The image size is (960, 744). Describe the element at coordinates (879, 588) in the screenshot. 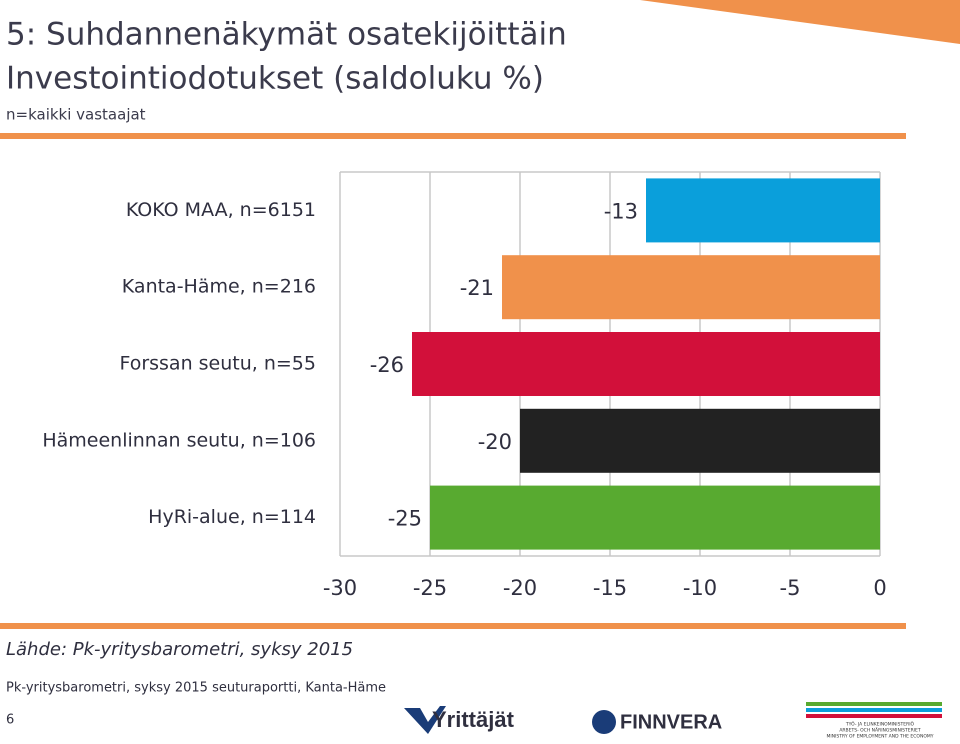

I see `x-tick-label: 0` at that location.